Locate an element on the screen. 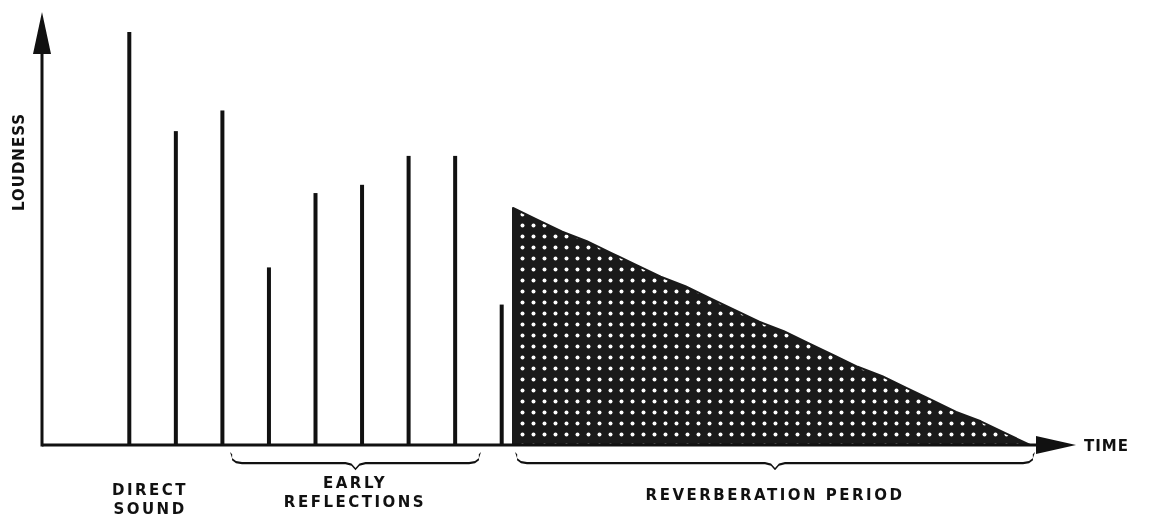 The width and height of the screenshot is (1150, 519). x-axis-title: TIME is located at coordinates (1106, 446).